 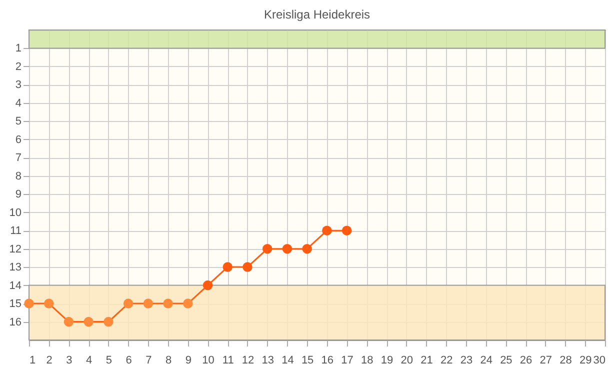 What do you see at coordinates (15, 322) in the screenshot?
I see `y-tick-label: 16` at bounding box center [15, 322].